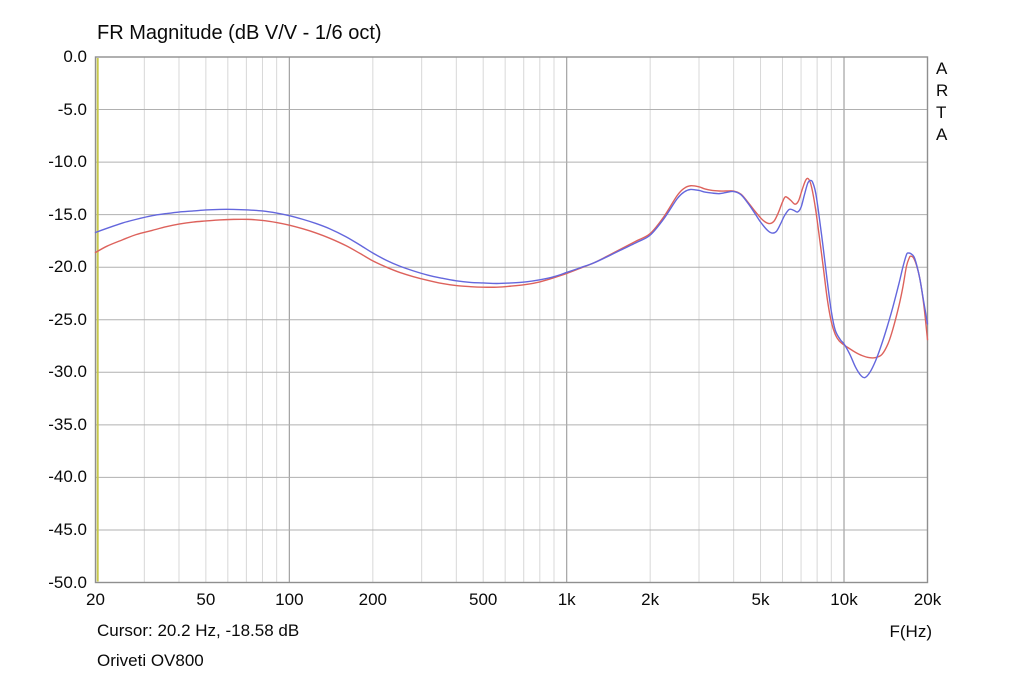  I want to click on y-axis-tick-label: -5.0, so click(72, 109).